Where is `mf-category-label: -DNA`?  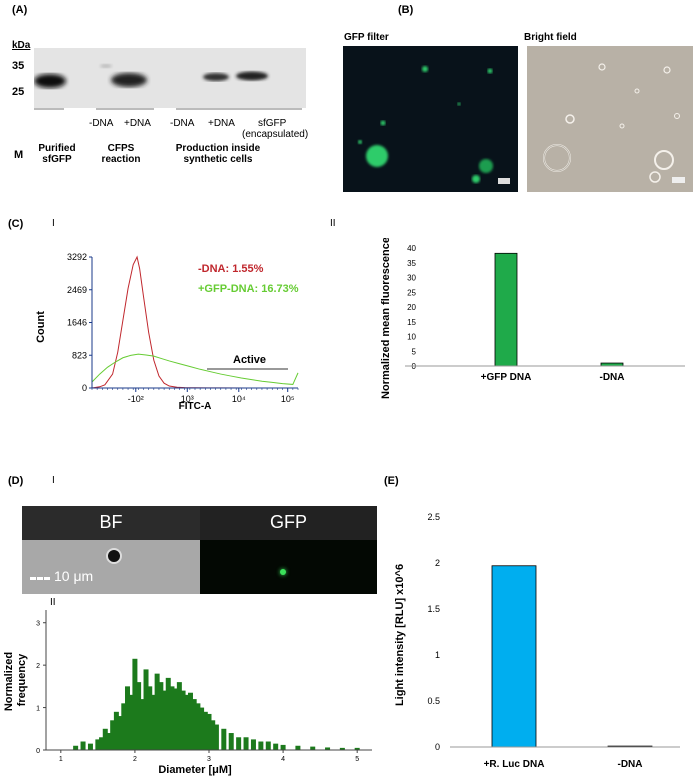 mf-category-label: -DNA is located at coordinates (612, 377).